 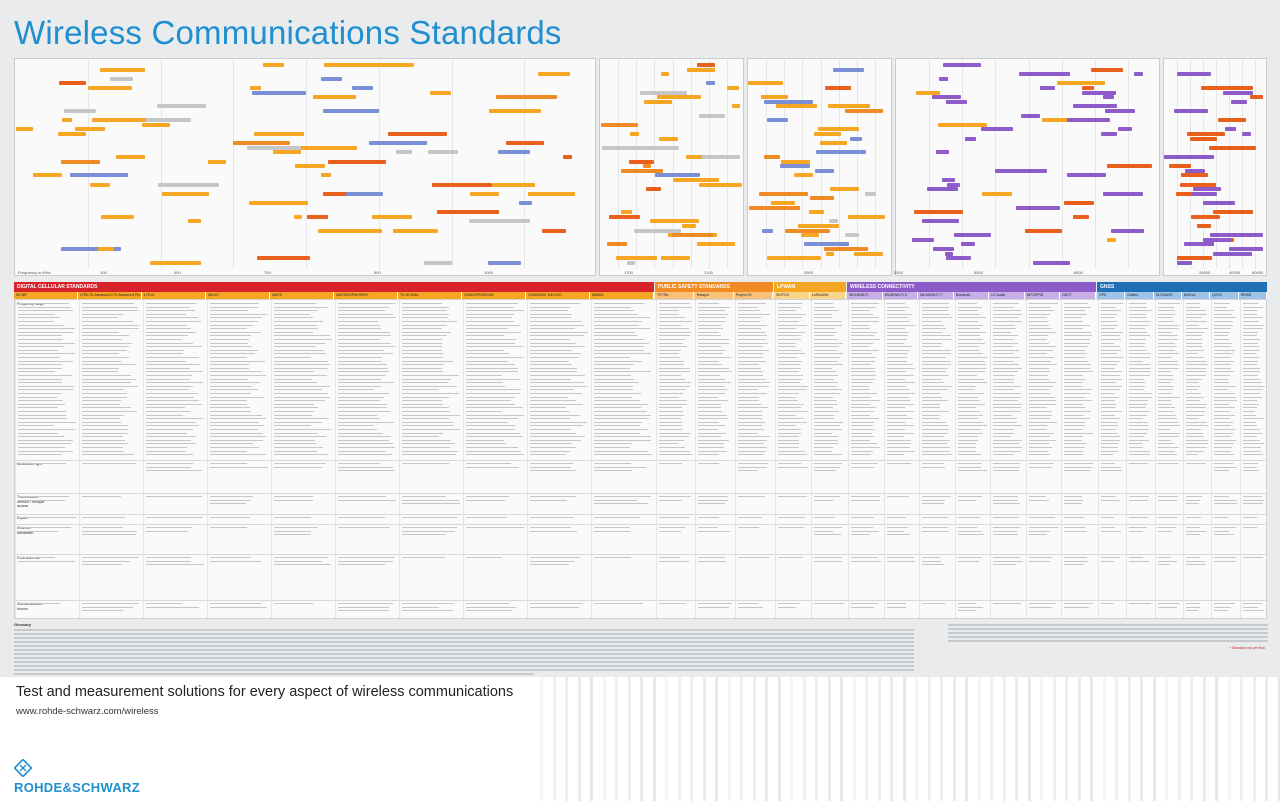 What do you see at coordinates (735, 459) in the screenshot?
I see `table-column-divider` at bounding box center [735, 459].